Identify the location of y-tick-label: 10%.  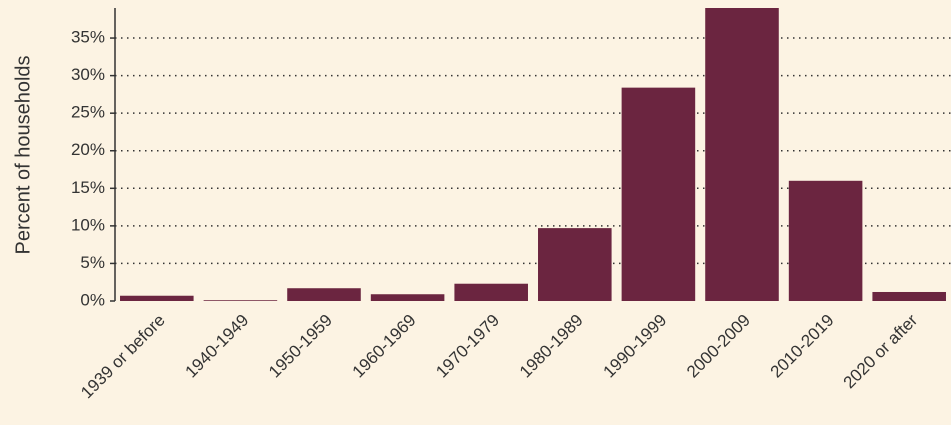
(88, 224).